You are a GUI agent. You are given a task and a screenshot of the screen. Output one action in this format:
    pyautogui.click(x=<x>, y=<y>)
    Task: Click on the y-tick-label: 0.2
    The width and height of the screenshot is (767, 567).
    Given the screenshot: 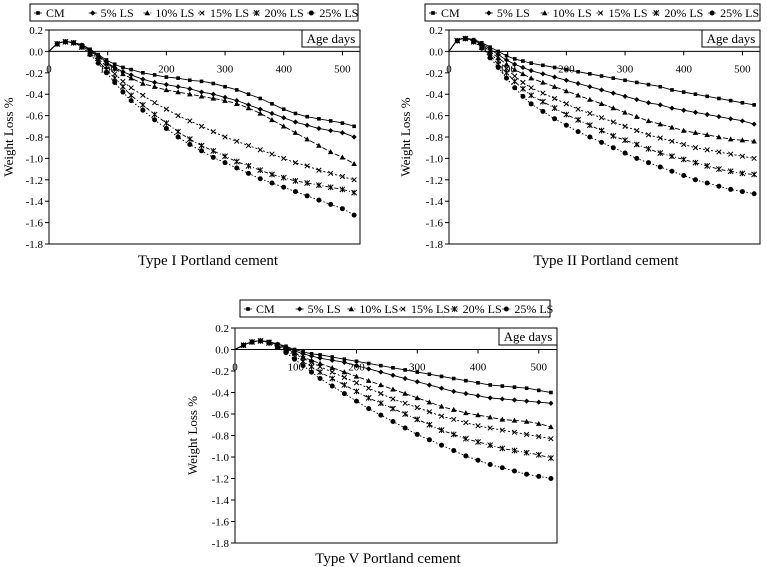 What is the action you would take?
    pyautogui.click(x=36, y=31)
    